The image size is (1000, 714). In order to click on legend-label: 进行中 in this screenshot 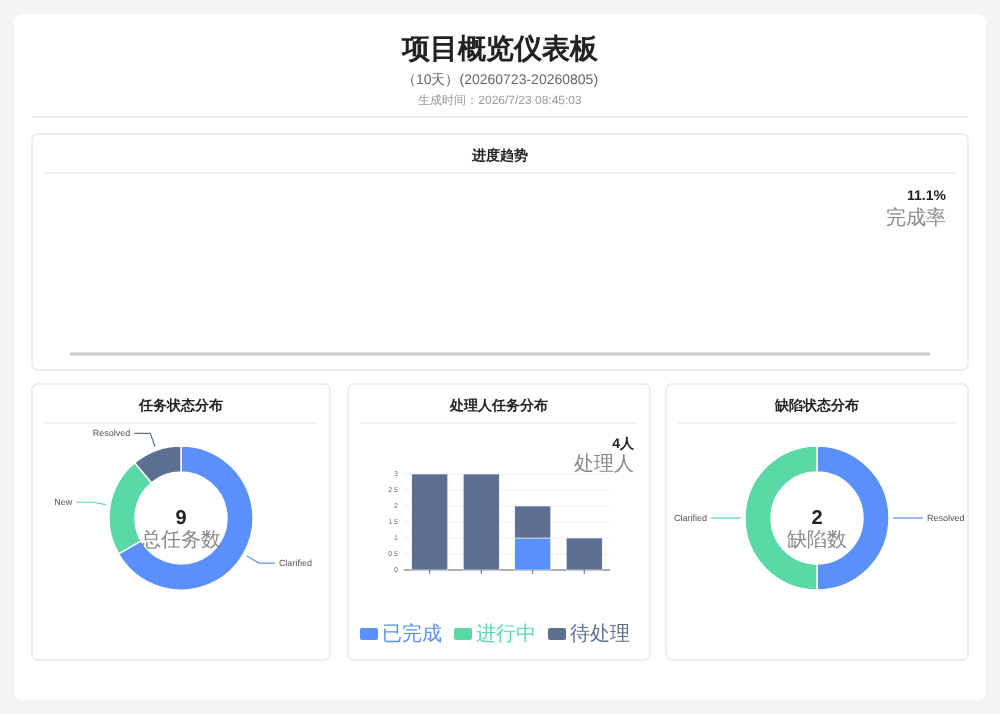, I will do `click(506, 634)`.